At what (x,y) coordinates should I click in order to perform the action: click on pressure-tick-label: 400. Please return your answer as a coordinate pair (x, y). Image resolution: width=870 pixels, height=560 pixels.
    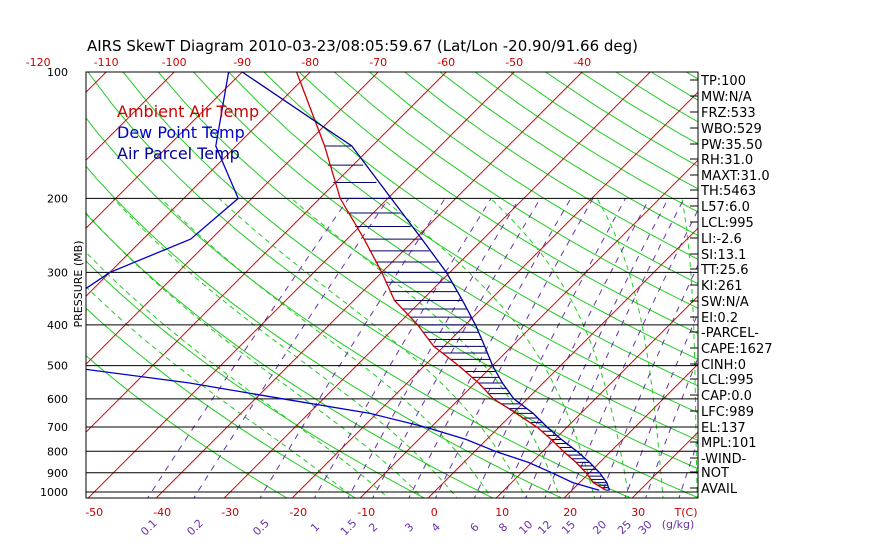
    Looking at the image, I should click on (57, 325).